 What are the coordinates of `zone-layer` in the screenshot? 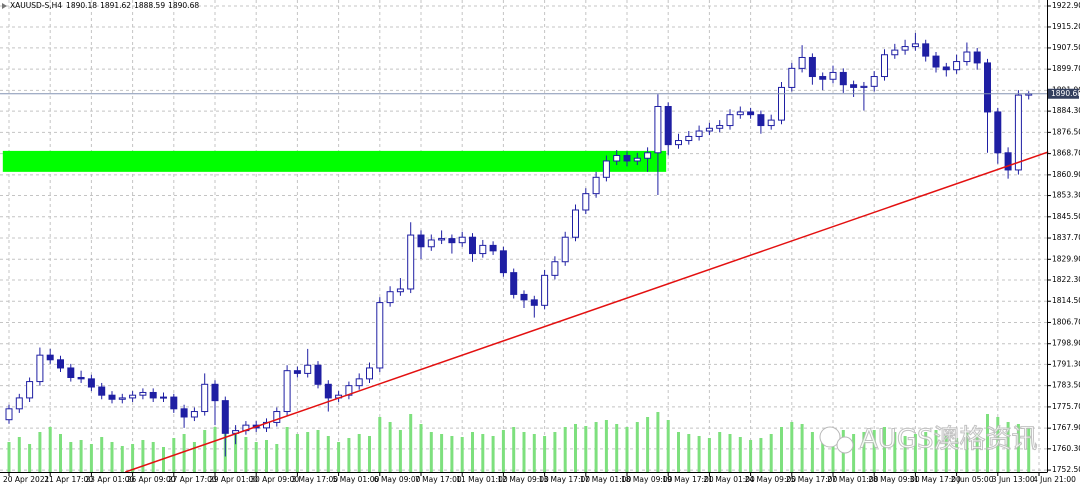 It's located at (334, 161).